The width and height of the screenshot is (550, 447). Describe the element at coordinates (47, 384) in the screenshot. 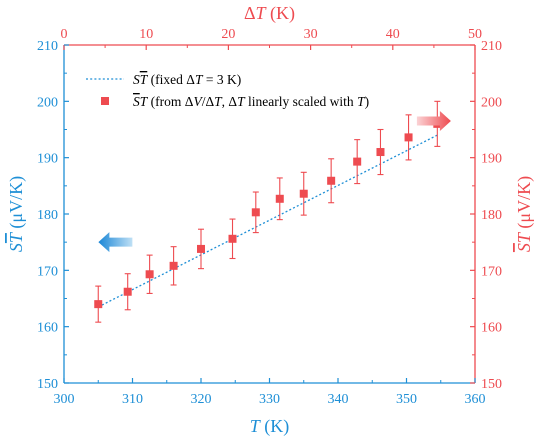

I see `y-left-tick-label: 150` at that location.